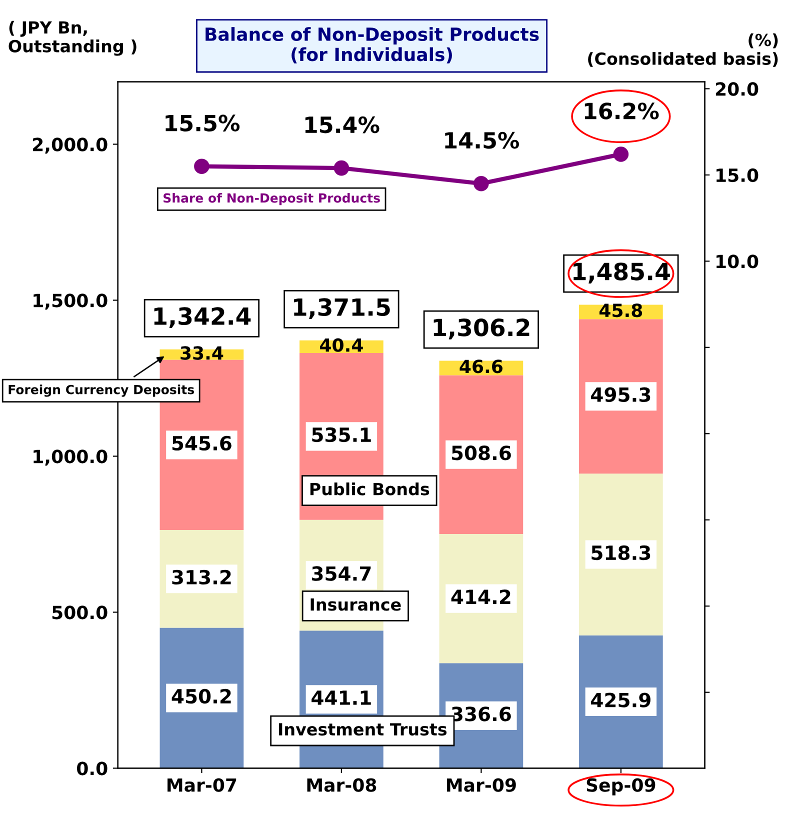 The height and width of the screenshot is (835, 791). Describe the element at coordinates (202, 785) in the screenshot. I see `x-tick-label: Mar-07` at that location.